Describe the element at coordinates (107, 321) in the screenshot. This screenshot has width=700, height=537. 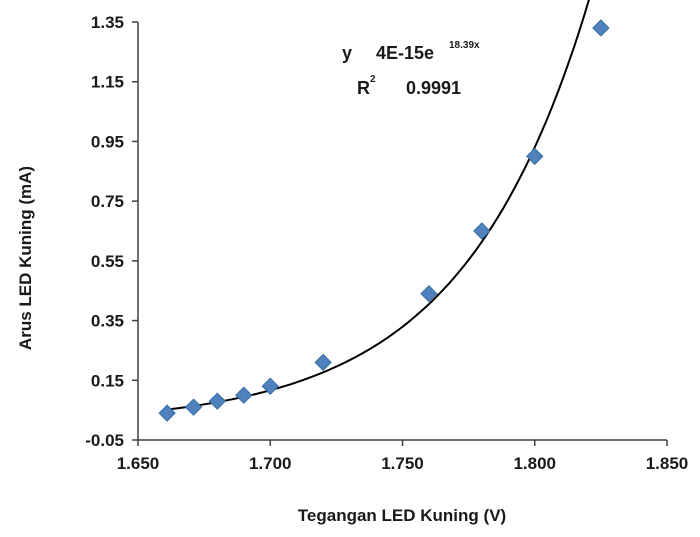
I see `y-tick-label: 0.35` at that location.